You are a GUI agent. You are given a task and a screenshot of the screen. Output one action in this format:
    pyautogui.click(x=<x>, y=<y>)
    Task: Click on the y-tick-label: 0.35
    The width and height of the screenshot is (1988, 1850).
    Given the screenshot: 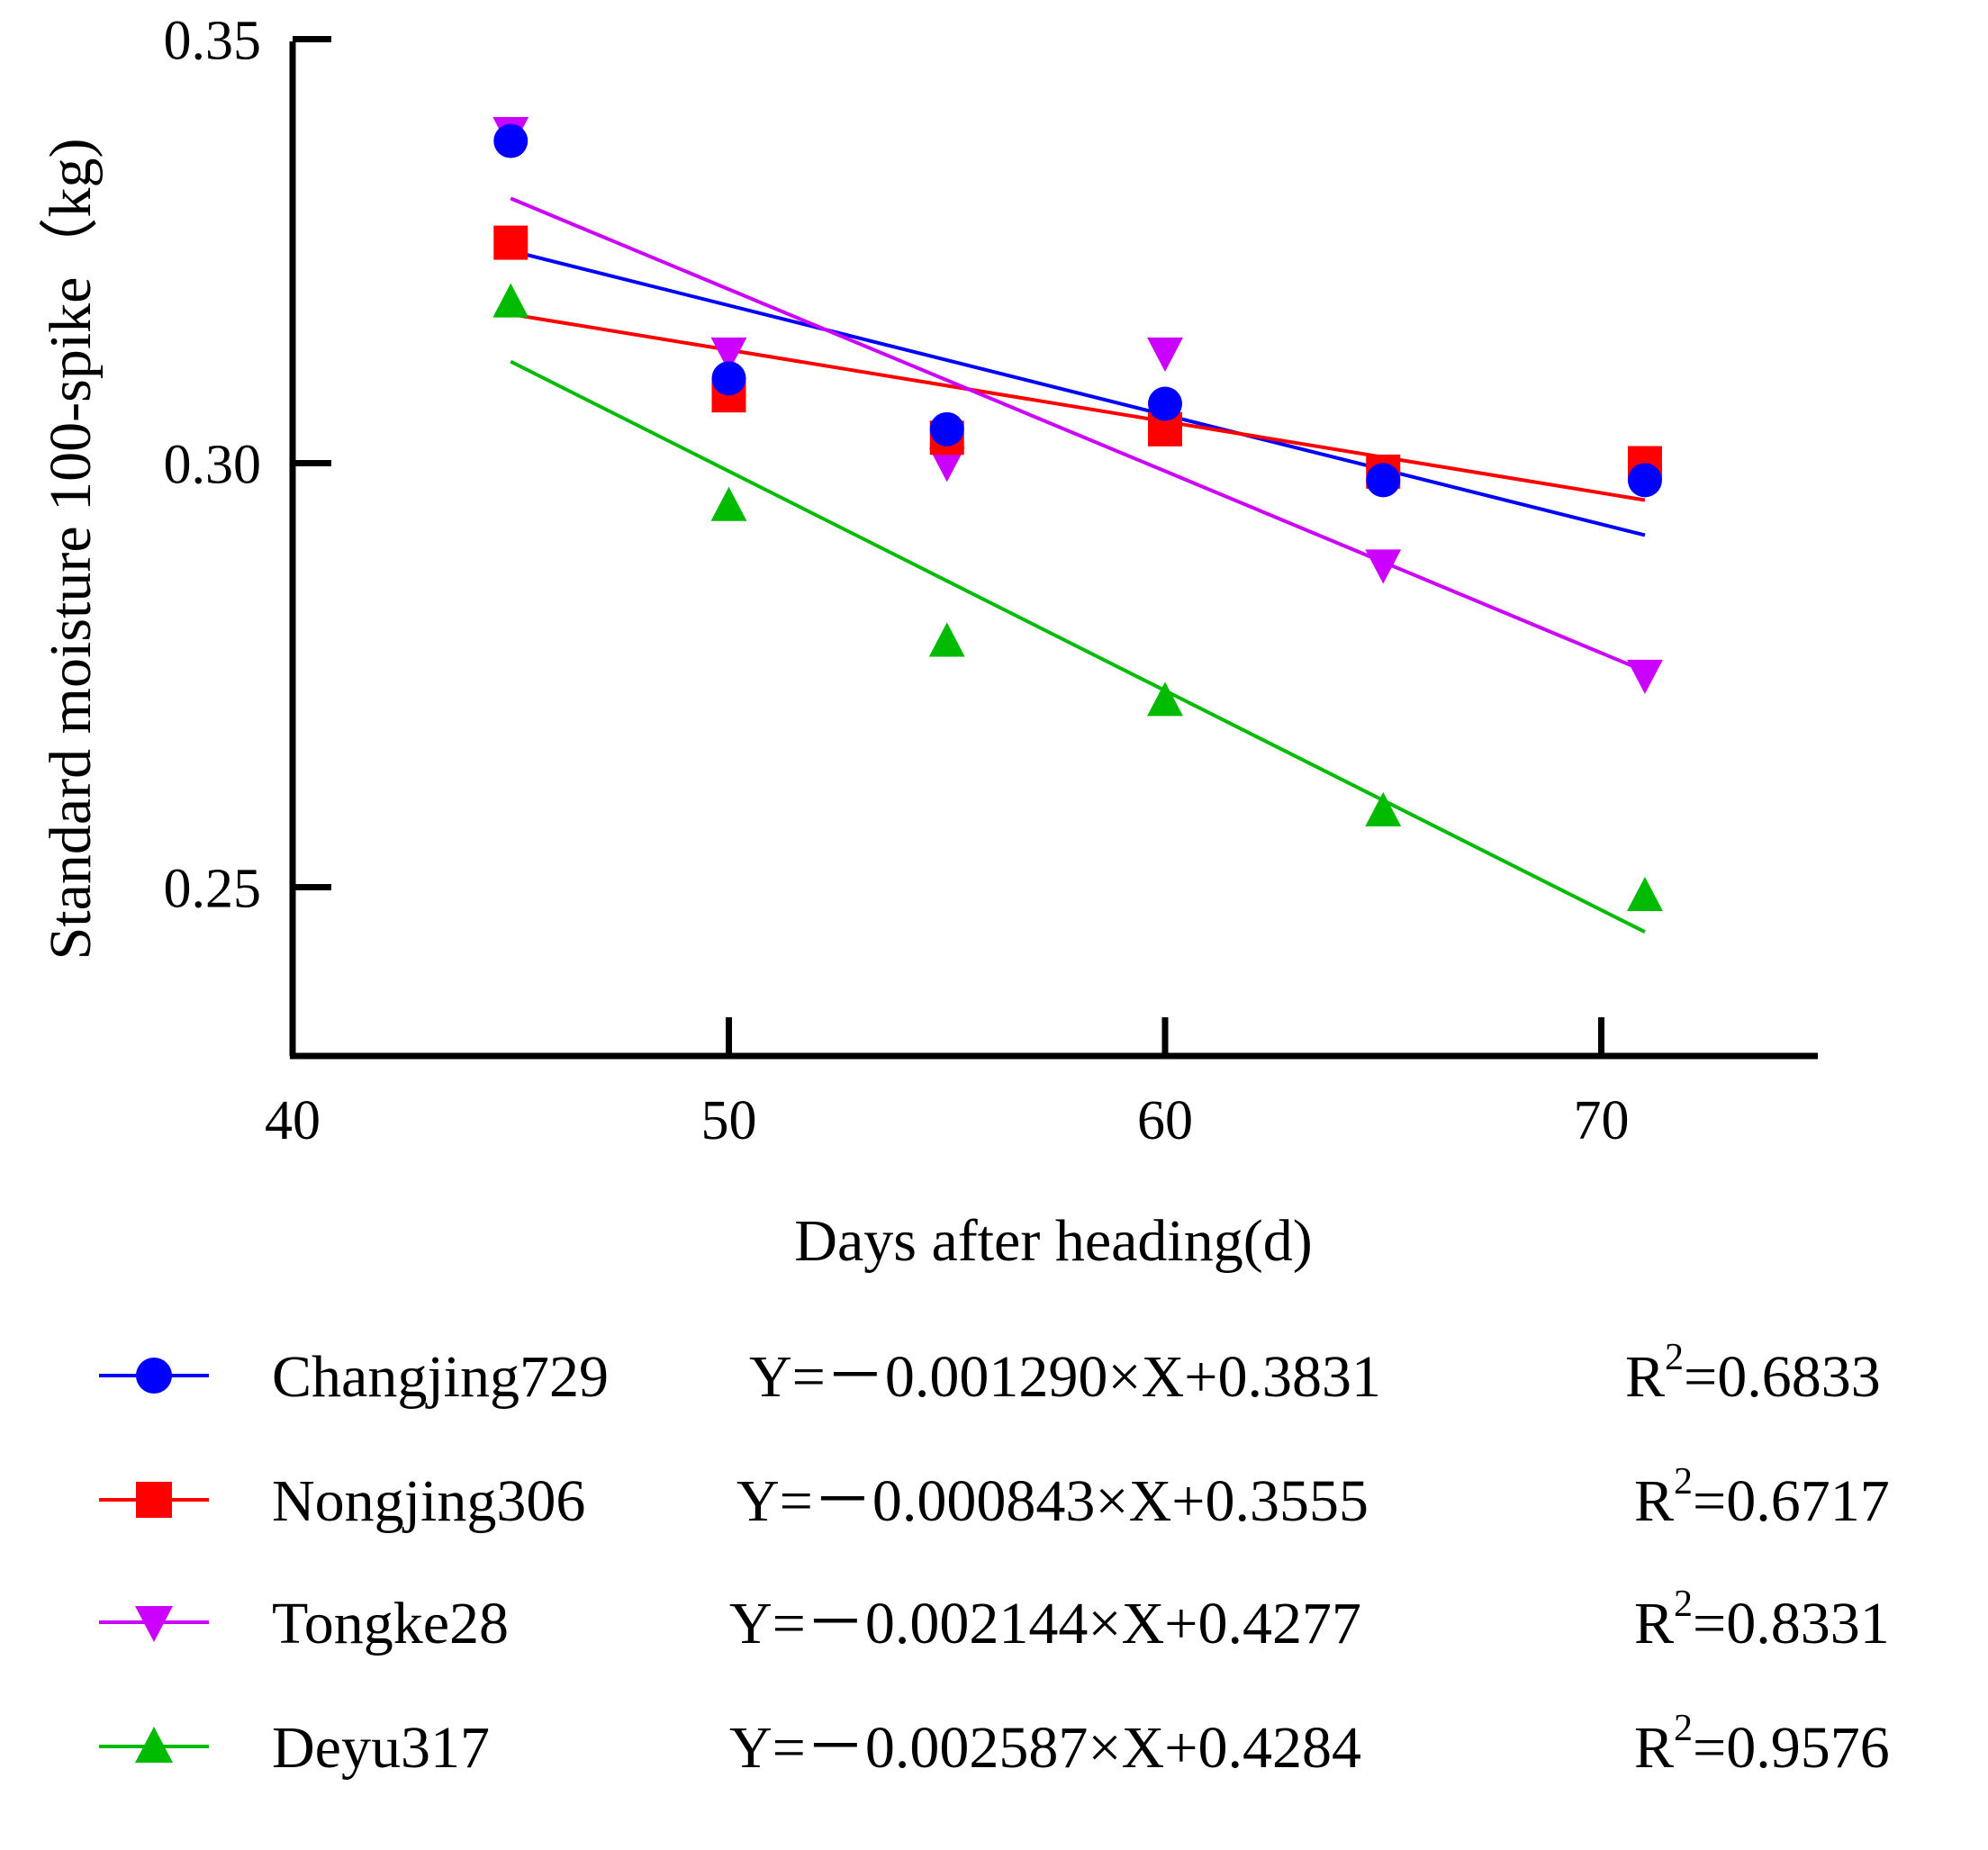 What is the action you would take?
    pyautogui.click(x=213, y=41)
    